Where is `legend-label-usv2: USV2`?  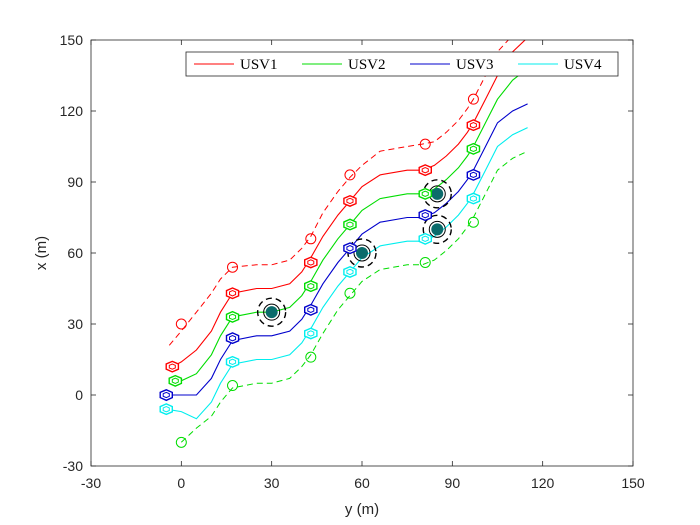
legend-label-usv2: USV2 is located at coordinates (367, 65).